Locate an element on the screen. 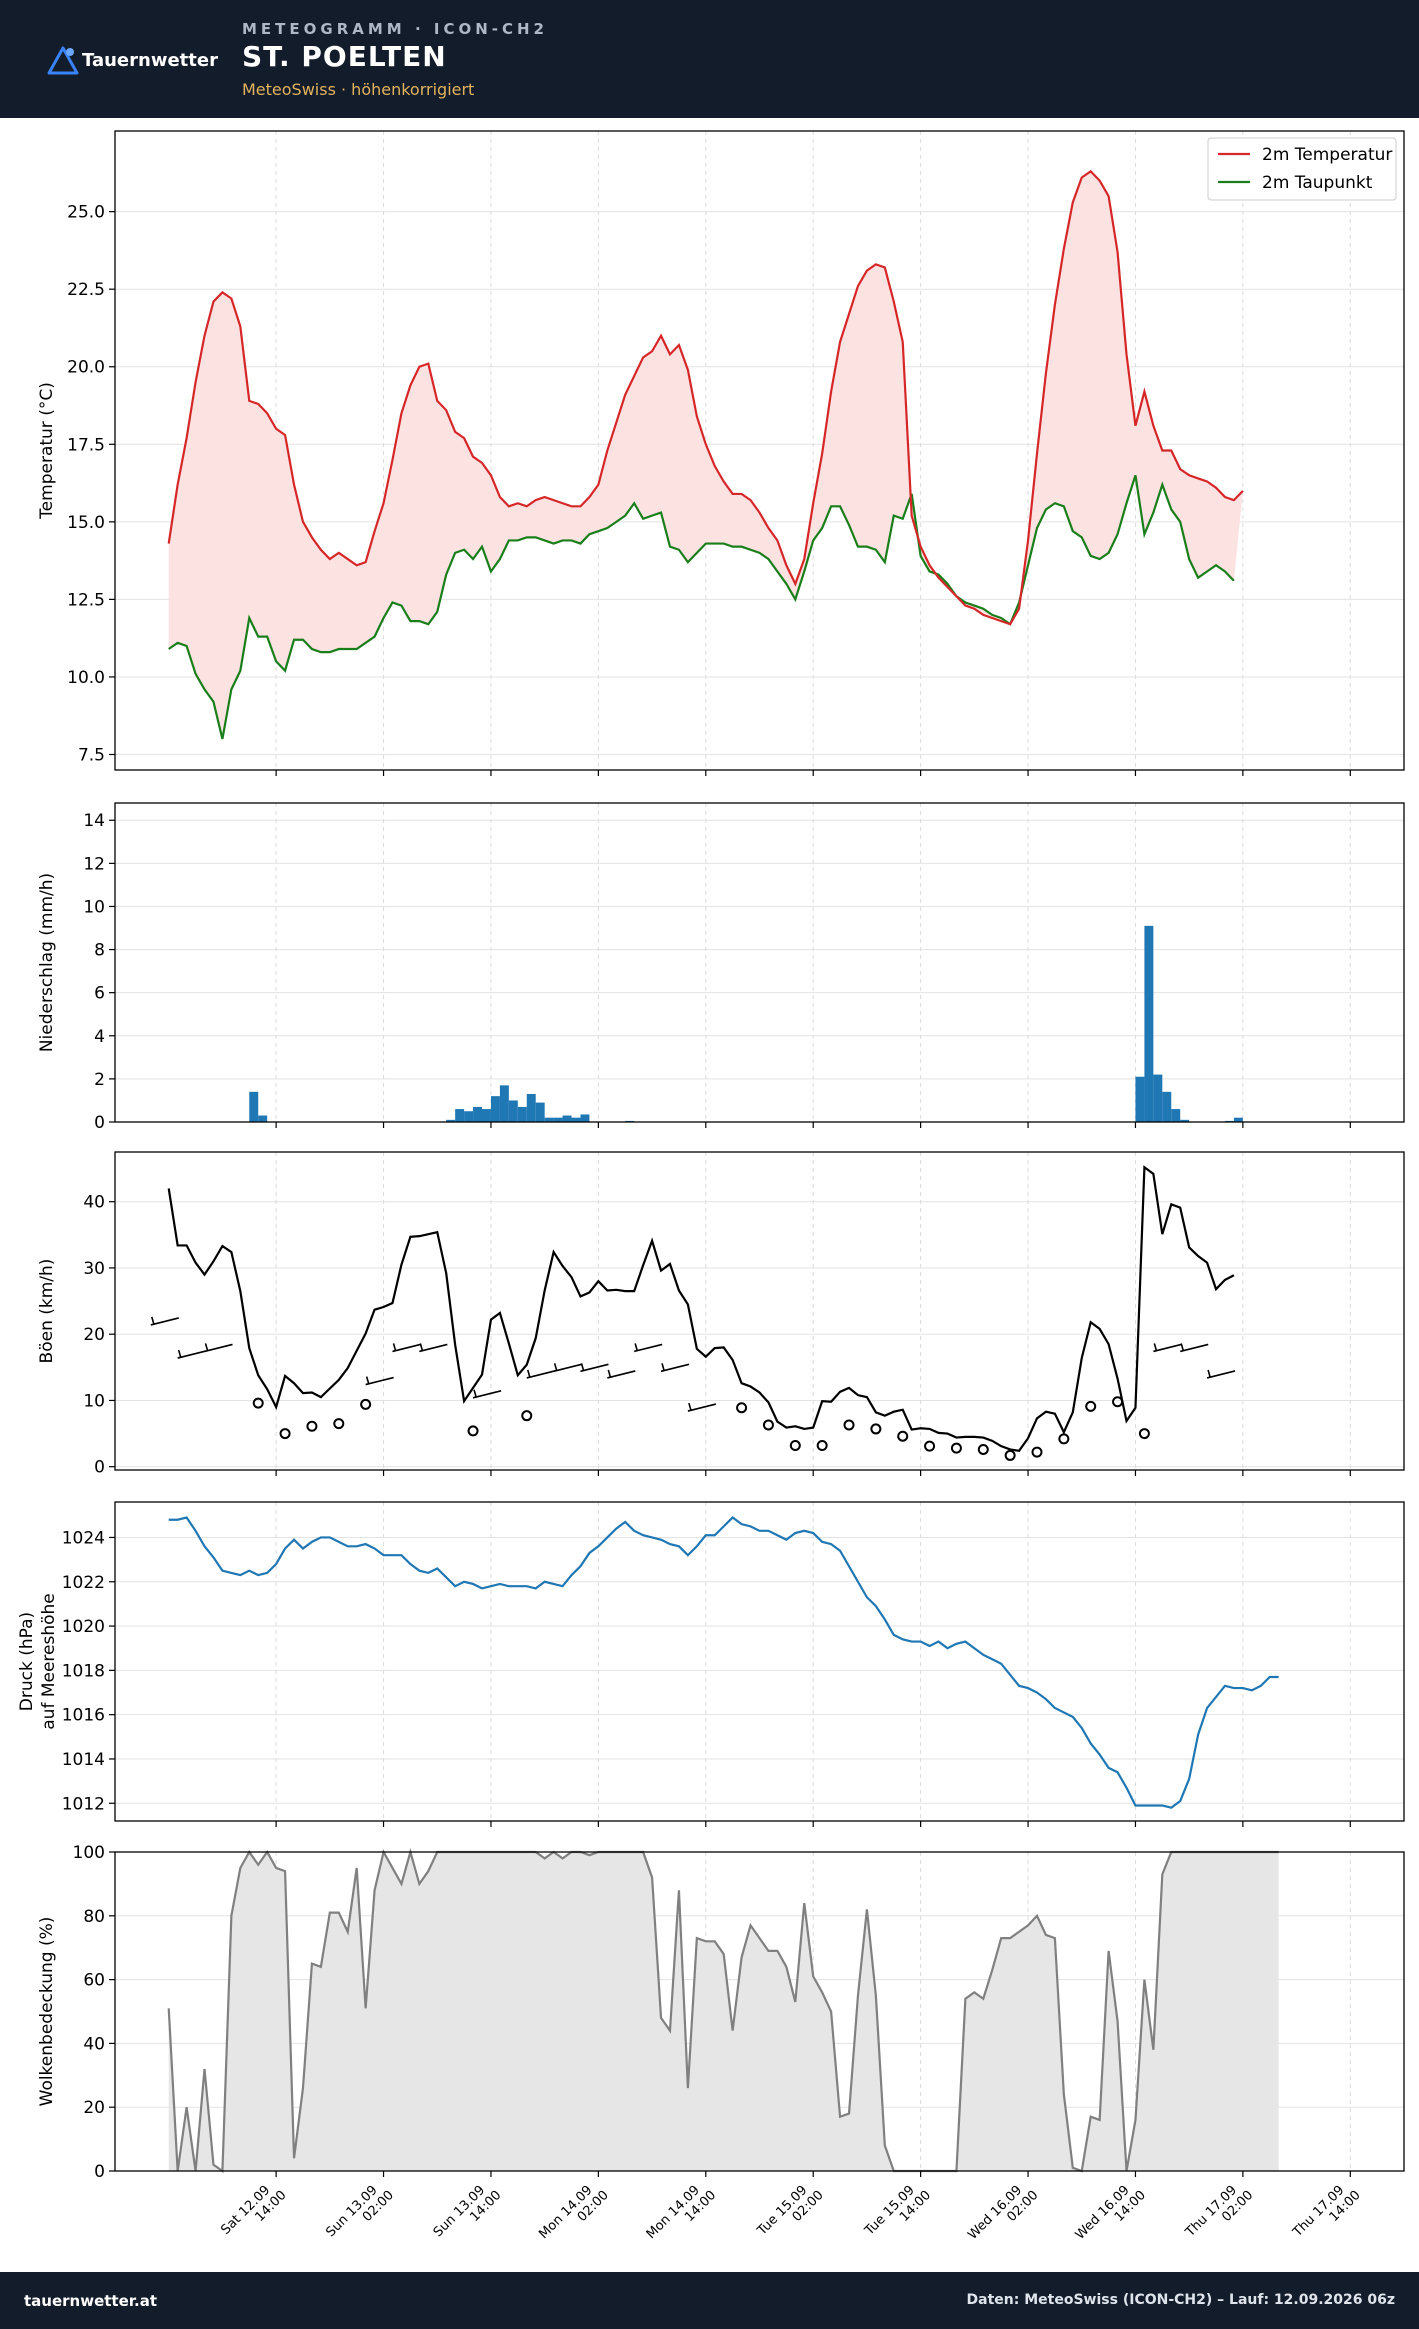 The width and height of the screenshot is (1419, 2329). mountain-logo-icon is located at coordinates (63, 60).